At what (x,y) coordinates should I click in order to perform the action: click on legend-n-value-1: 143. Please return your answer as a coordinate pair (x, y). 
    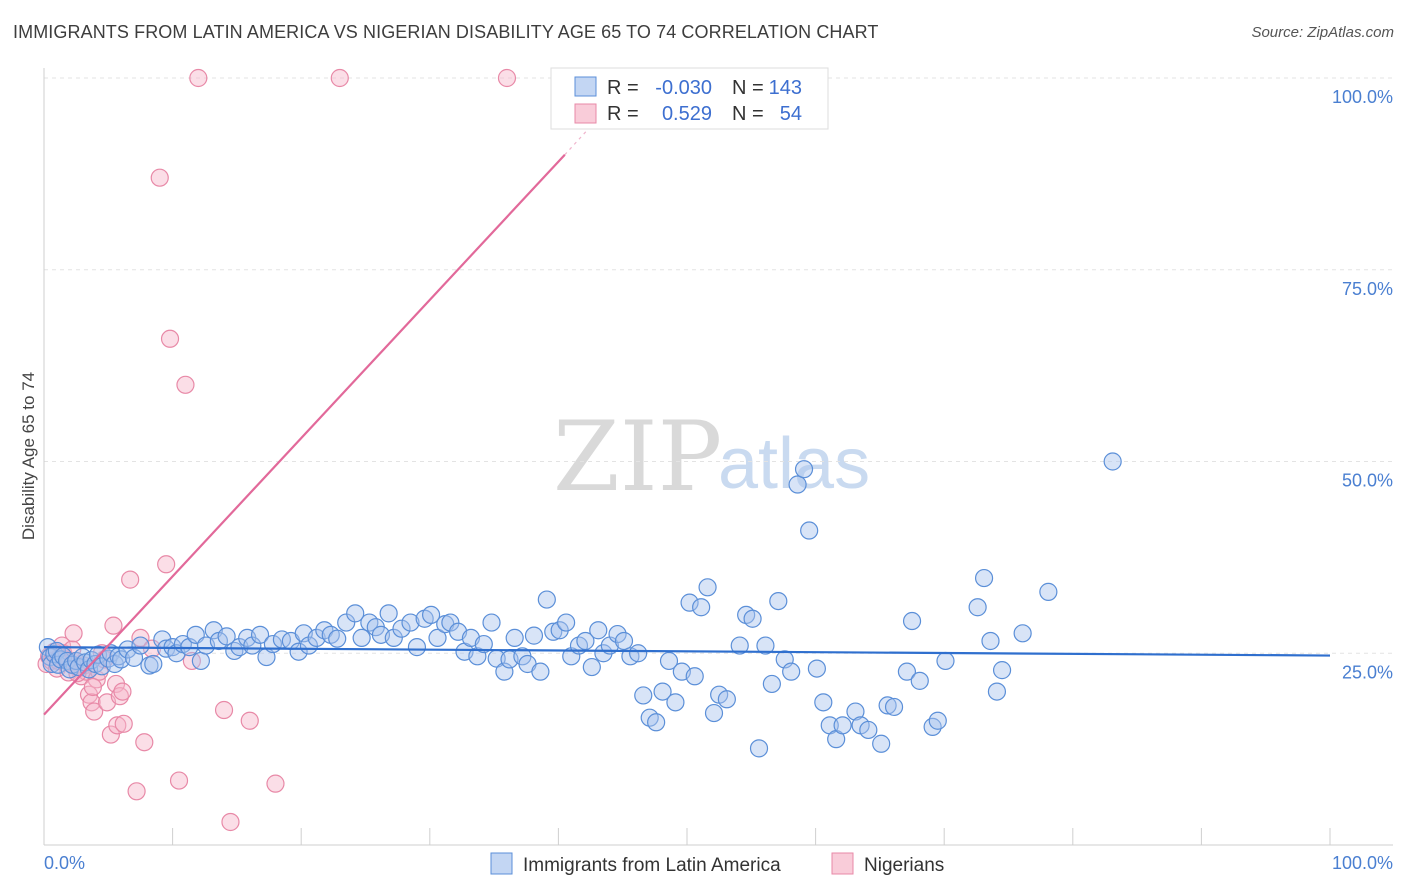
    Looking at the image, I should click on (785, 88).